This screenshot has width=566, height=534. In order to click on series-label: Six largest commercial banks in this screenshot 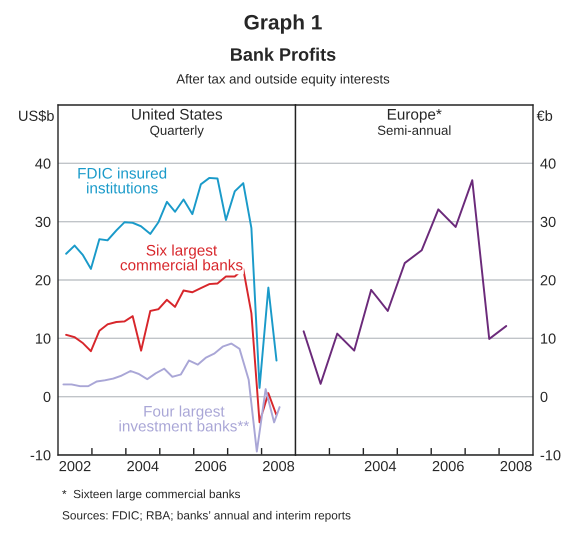, I will do `click(181, 257)`.